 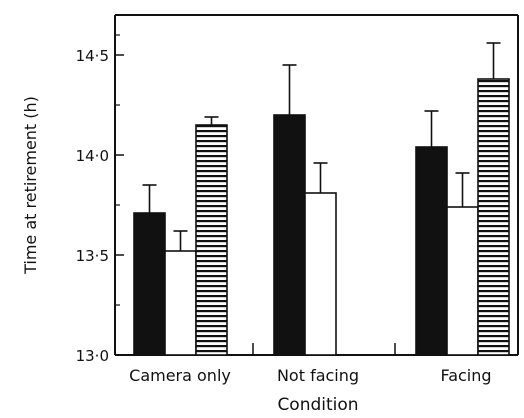 I want to click on x-tick-label: Camera only, so click(x=180, y=375).